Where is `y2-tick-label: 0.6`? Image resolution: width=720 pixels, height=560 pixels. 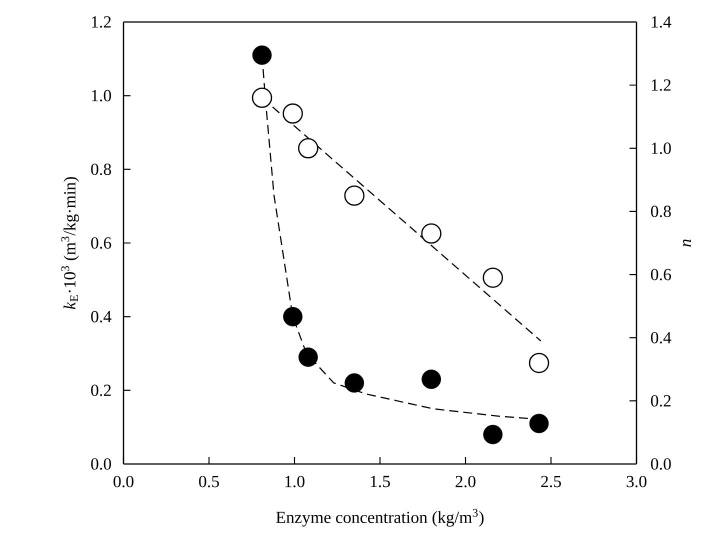 y2-tick-label: 0.6 is located at coordinates (661, 274).